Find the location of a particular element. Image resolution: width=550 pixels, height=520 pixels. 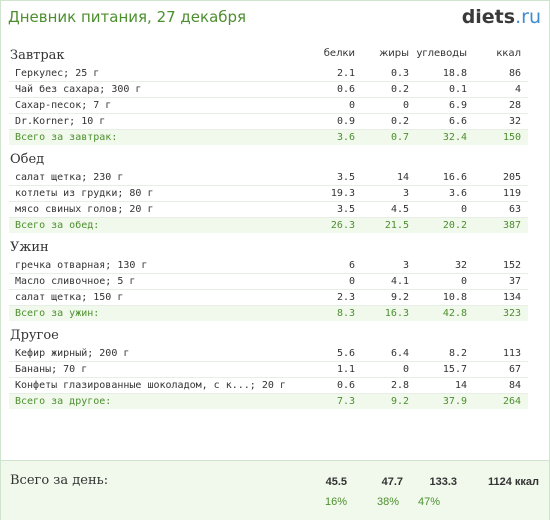

value-protein: 2.3 is located at coordinates (345, 297).